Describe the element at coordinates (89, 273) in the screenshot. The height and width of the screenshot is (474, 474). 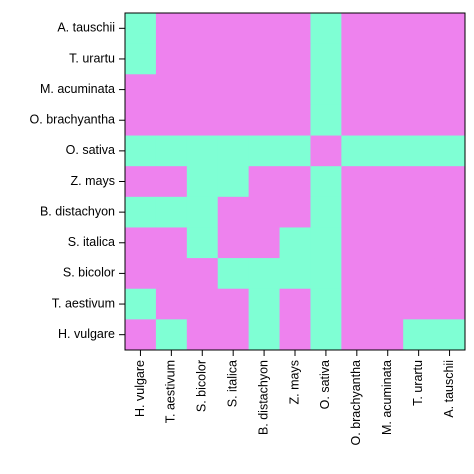
I see `y-tick-label: S. bicolor` at that location.